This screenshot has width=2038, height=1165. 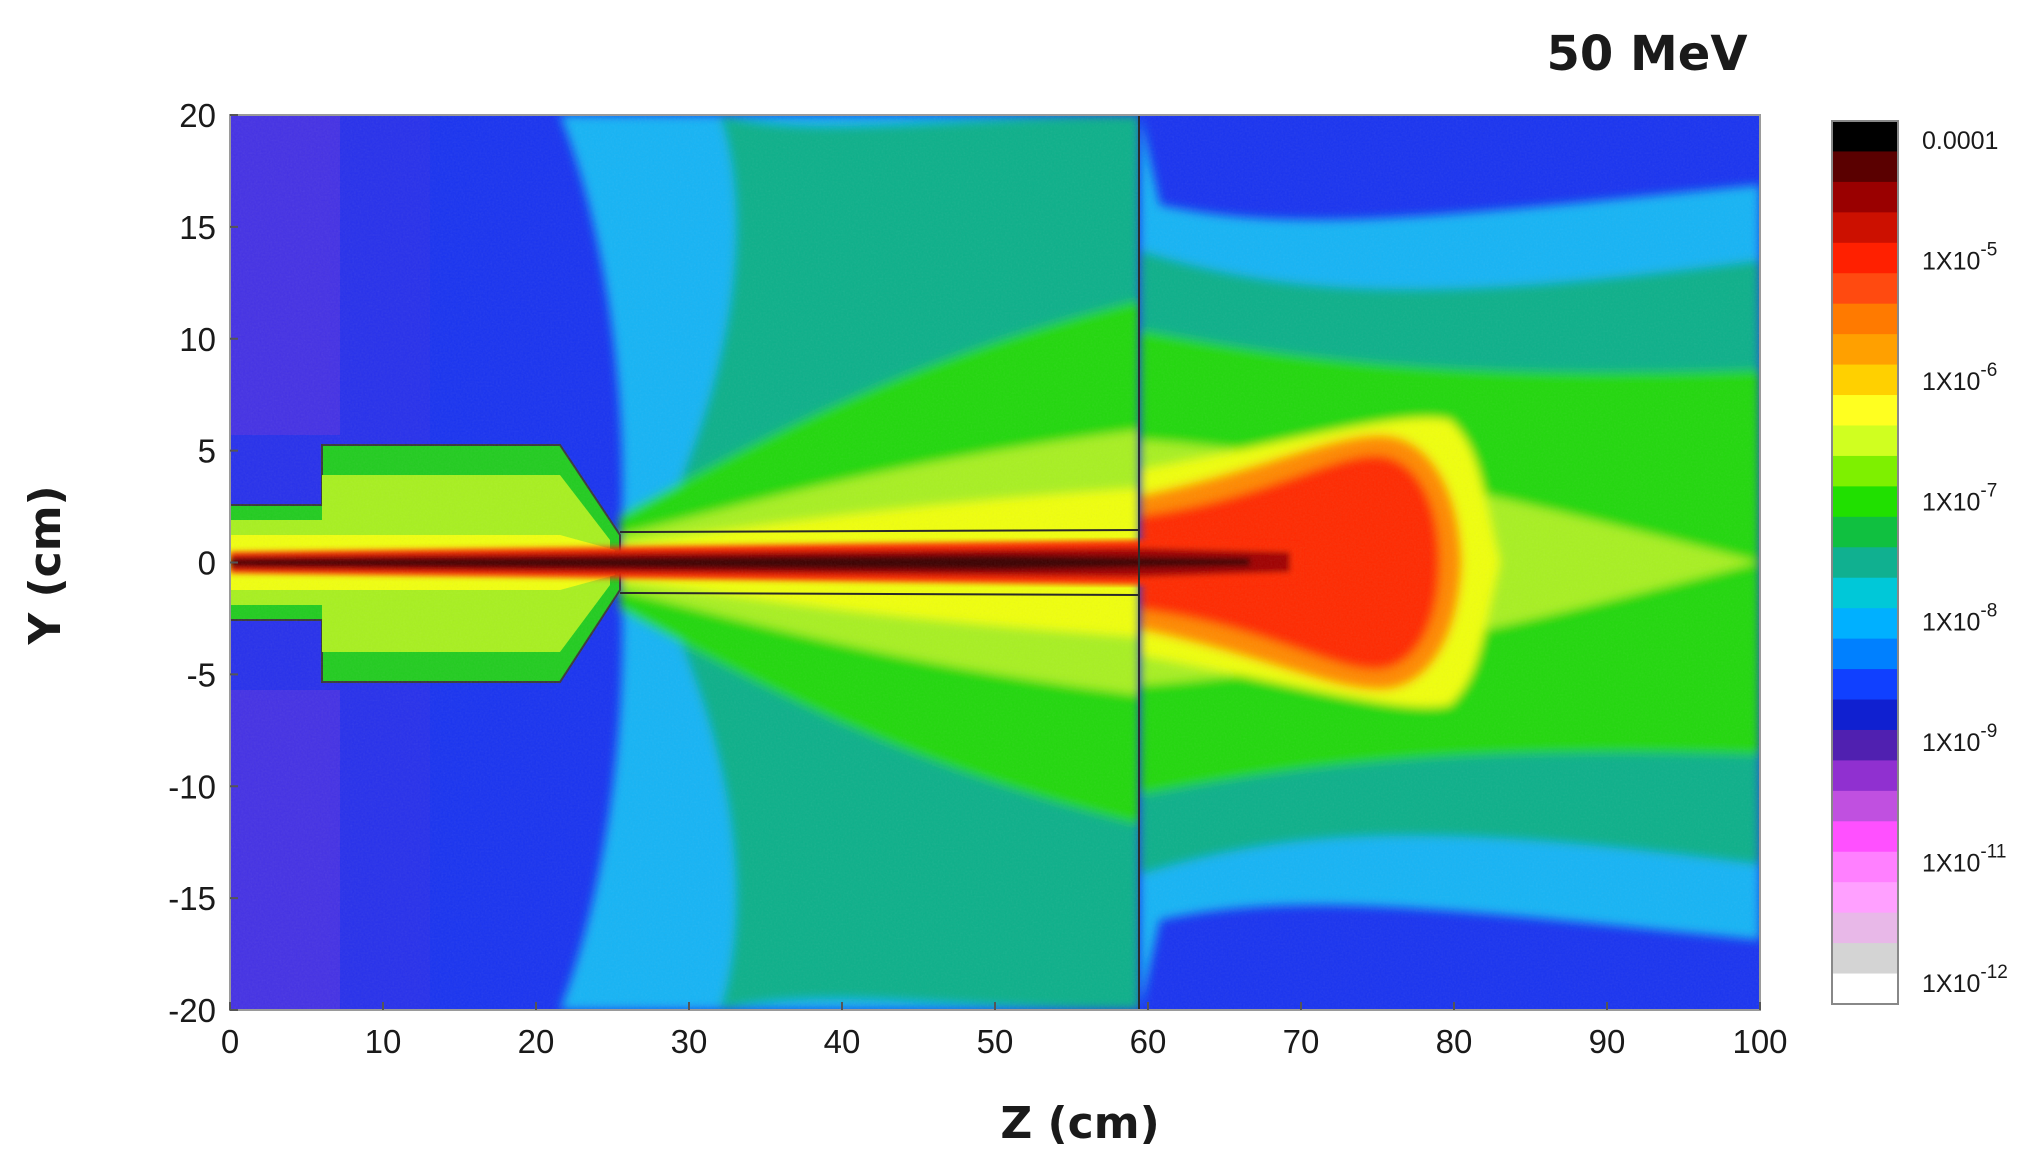 I want to click on colorbar-label: 1X10-5, so click(x=1959, y=257).